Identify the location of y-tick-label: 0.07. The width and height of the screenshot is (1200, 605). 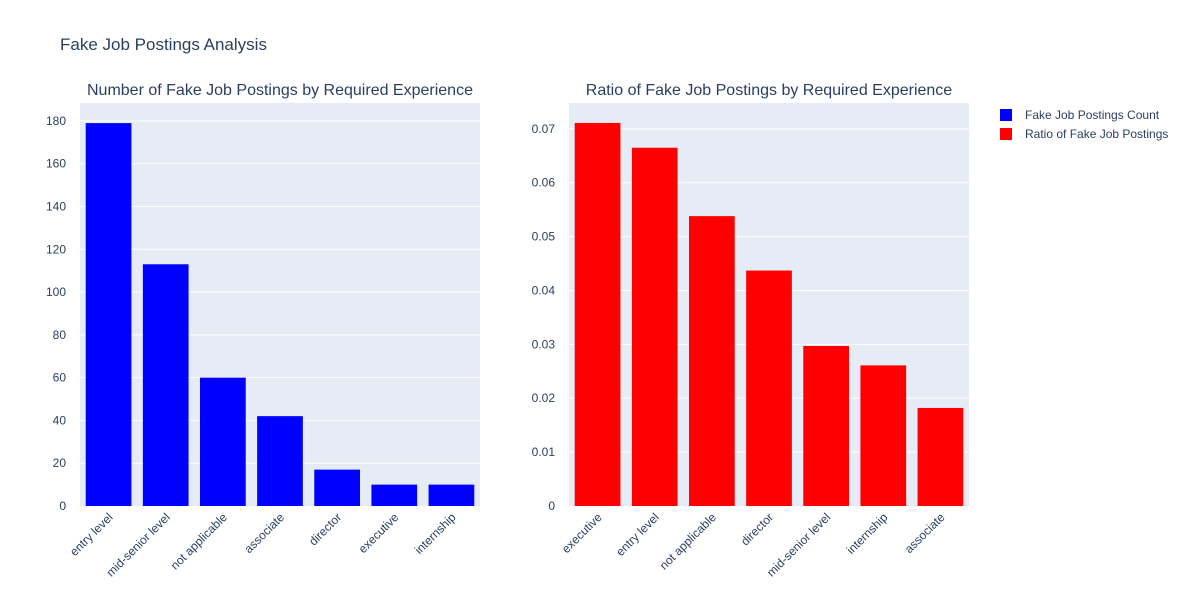
(544, 129).